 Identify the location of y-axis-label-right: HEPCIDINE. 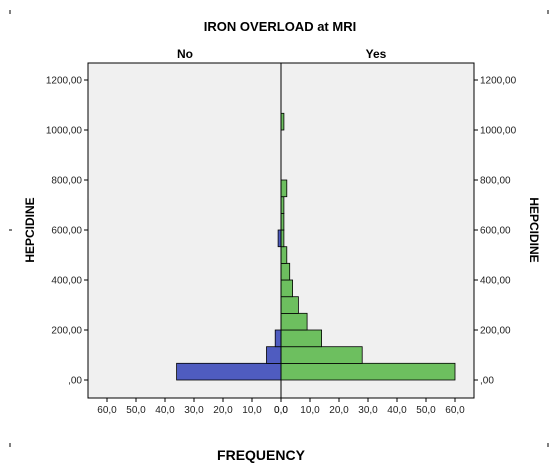
(534, 229).